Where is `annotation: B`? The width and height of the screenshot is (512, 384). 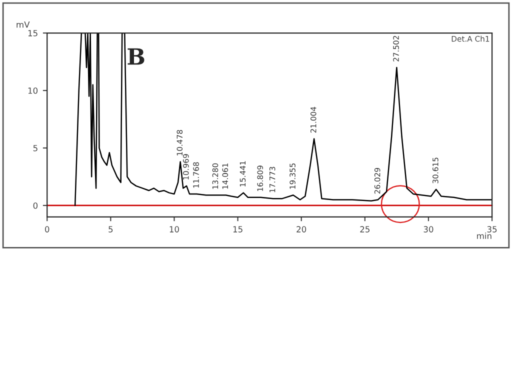 annotation: B is located at coordinates (136, 56).